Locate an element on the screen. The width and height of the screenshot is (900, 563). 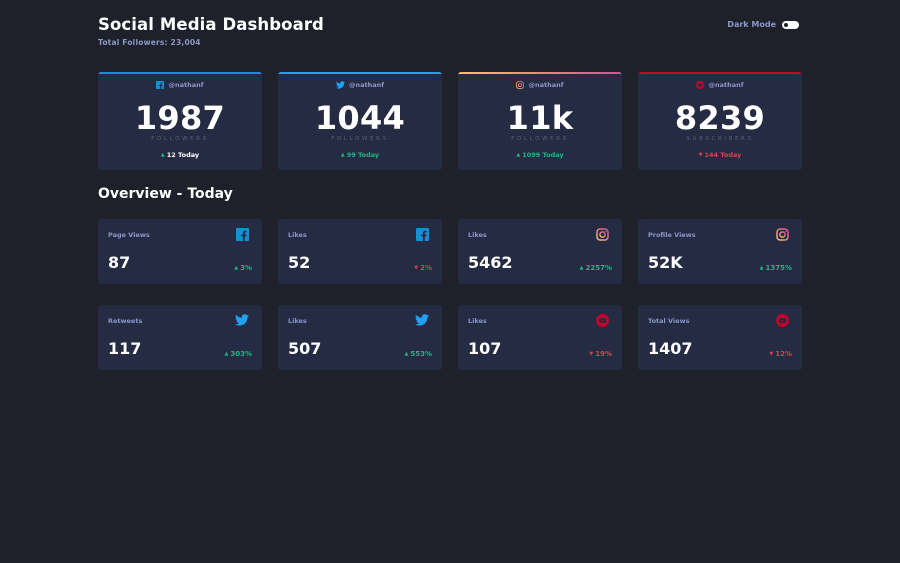
overview-card: Likes 52 ▼ 2% is located at coordinates (360, 251).